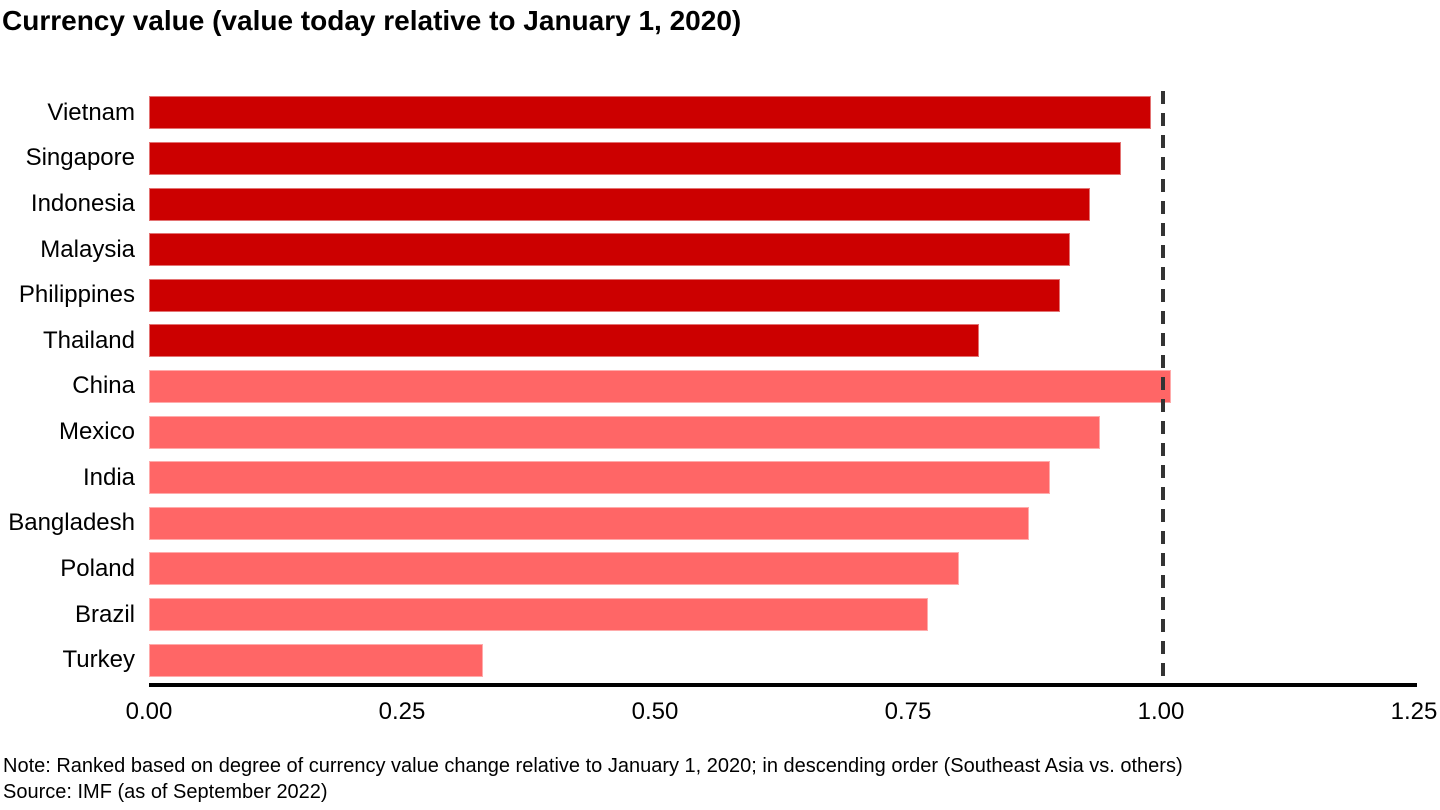 The height and width of the screenshot is (810, 1440). What do you see at coordinates (103, 386) in the screenshot?
I see `category-label-china: China` at bounding box center [103, 386].